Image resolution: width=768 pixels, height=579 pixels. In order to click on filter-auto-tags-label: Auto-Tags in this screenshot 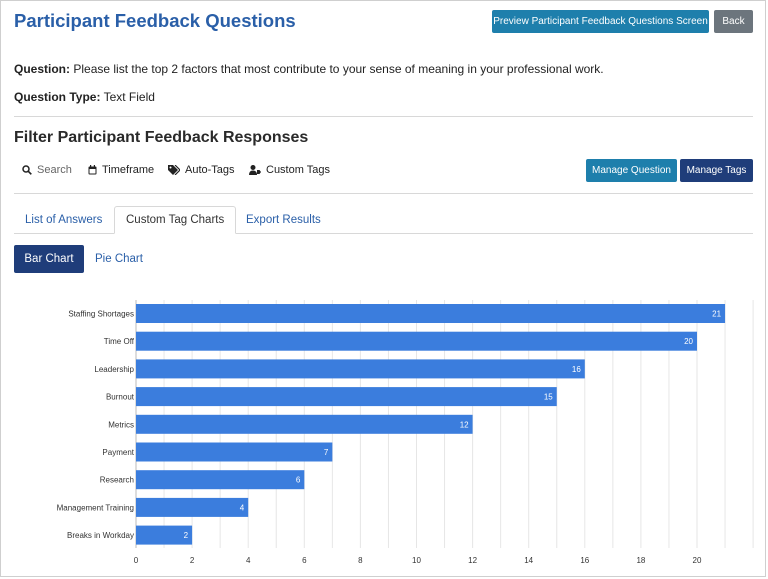, I will do `click(210, 170)`.